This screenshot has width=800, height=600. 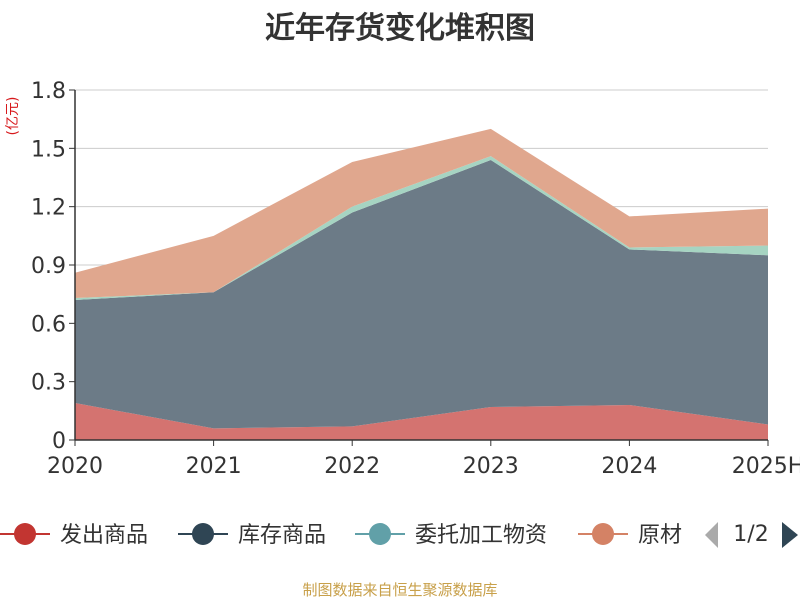 I want to click on legend-item: 发出商品, so click(x=74, y=535).